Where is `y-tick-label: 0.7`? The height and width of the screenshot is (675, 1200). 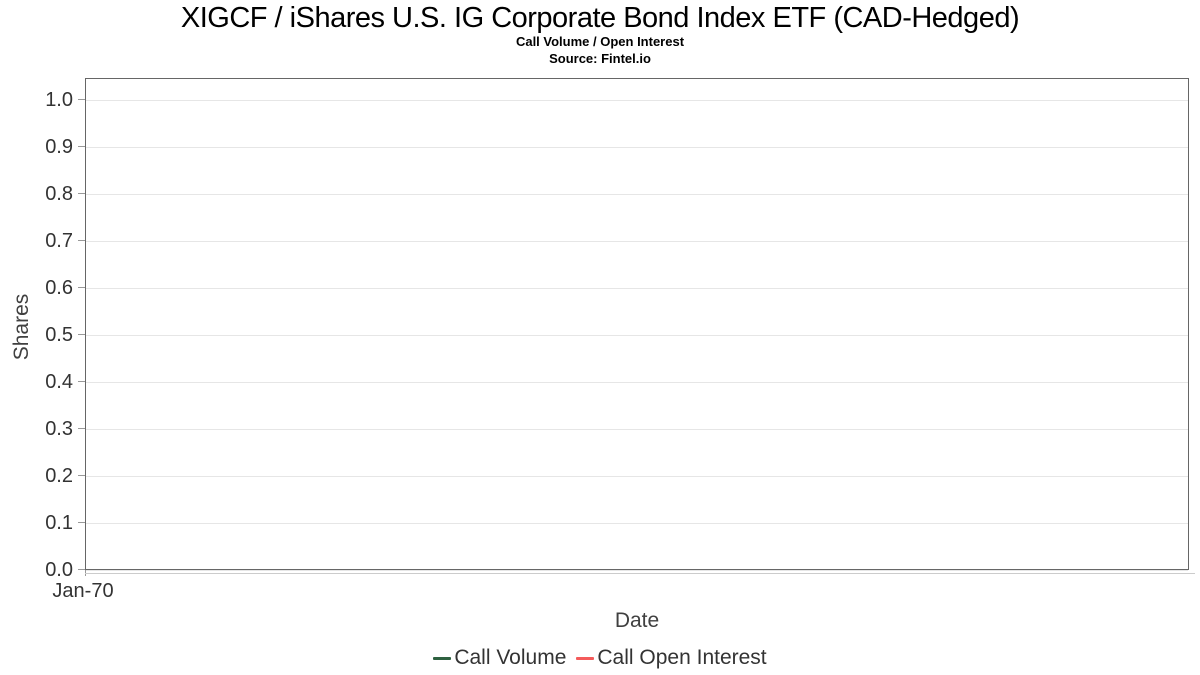
y-tick-label: 0.7 is located at coordinates (59, 241).